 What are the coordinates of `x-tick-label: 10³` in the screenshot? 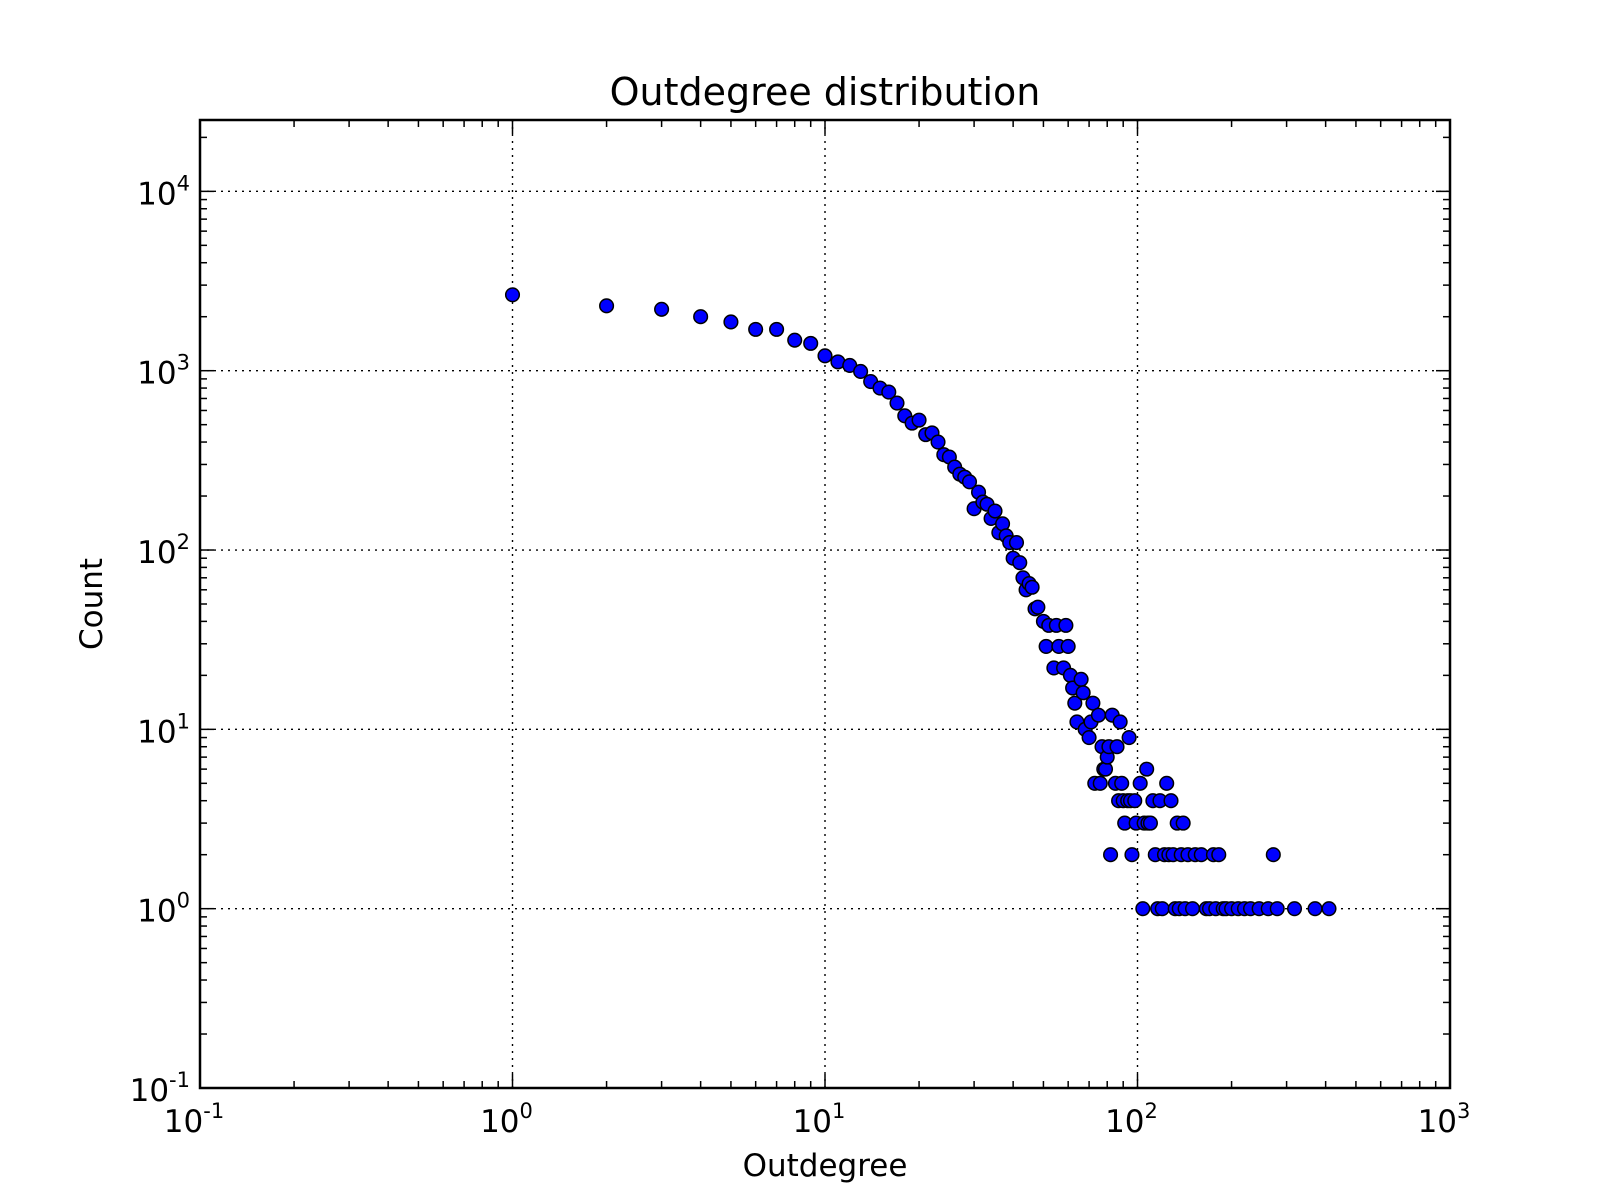 It's located at (1444, 1119).